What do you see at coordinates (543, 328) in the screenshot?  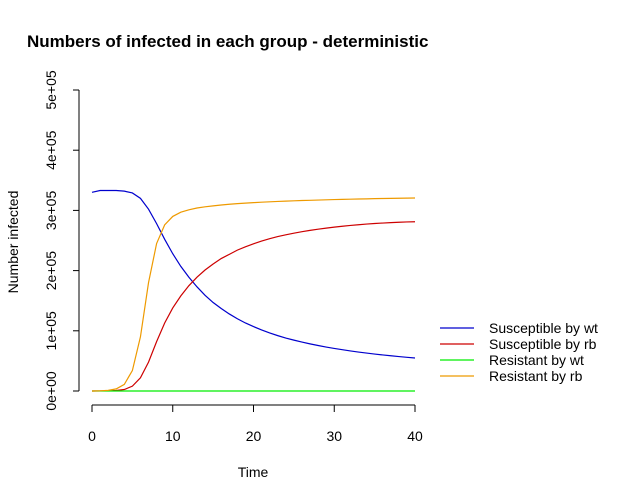 I see `legend-label-0: Susceptible by wt` at bounding box center [543, 328].